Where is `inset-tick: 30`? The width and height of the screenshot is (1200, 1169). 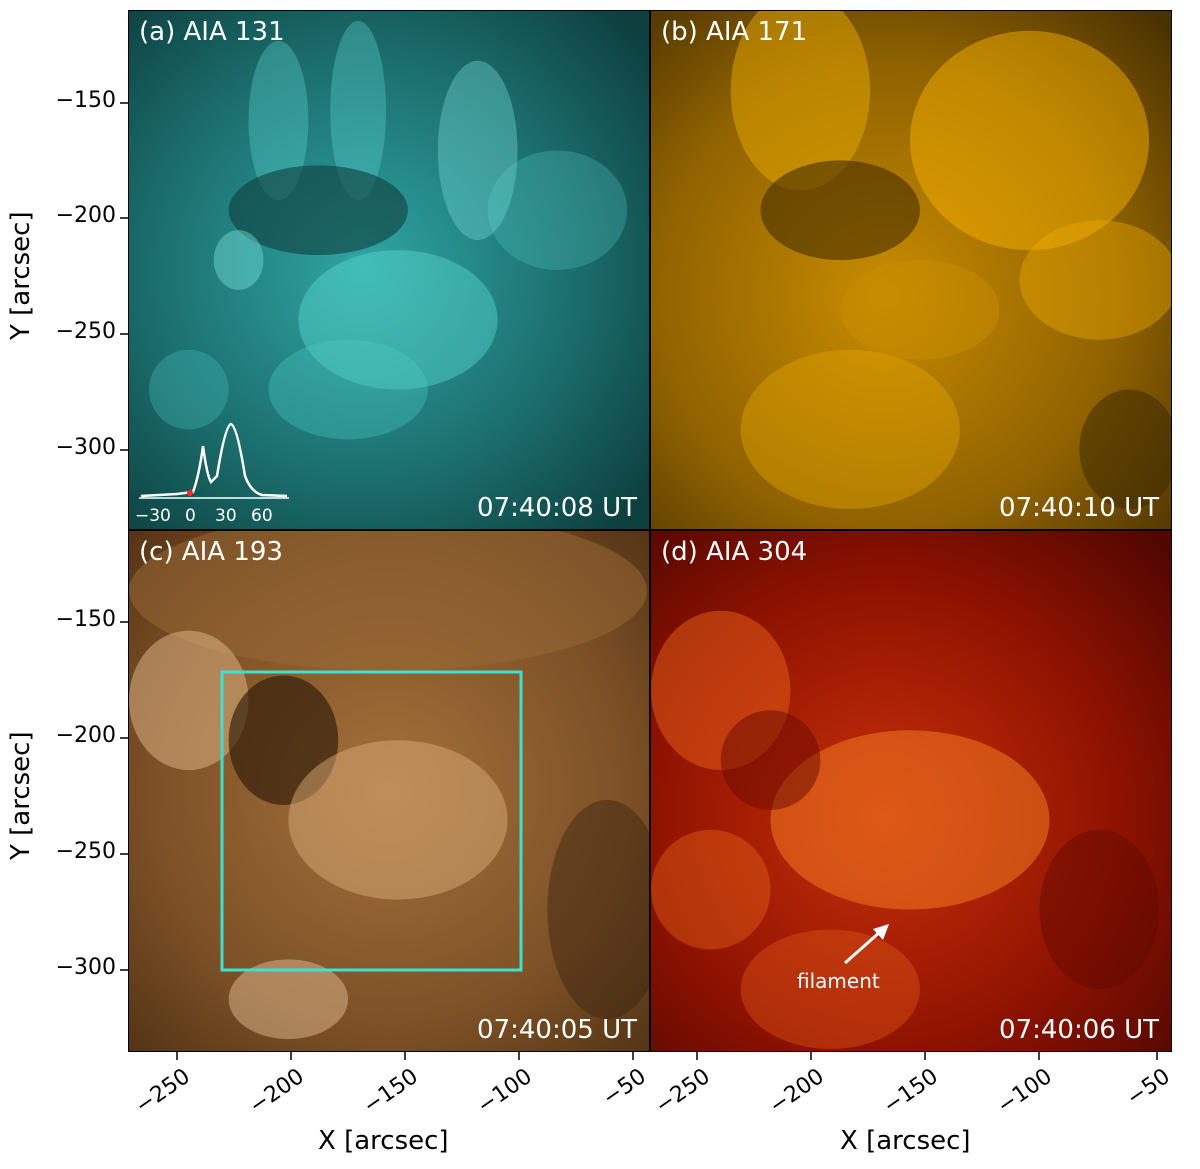
inset-tick: 30 is located at coordinates (226, 516).